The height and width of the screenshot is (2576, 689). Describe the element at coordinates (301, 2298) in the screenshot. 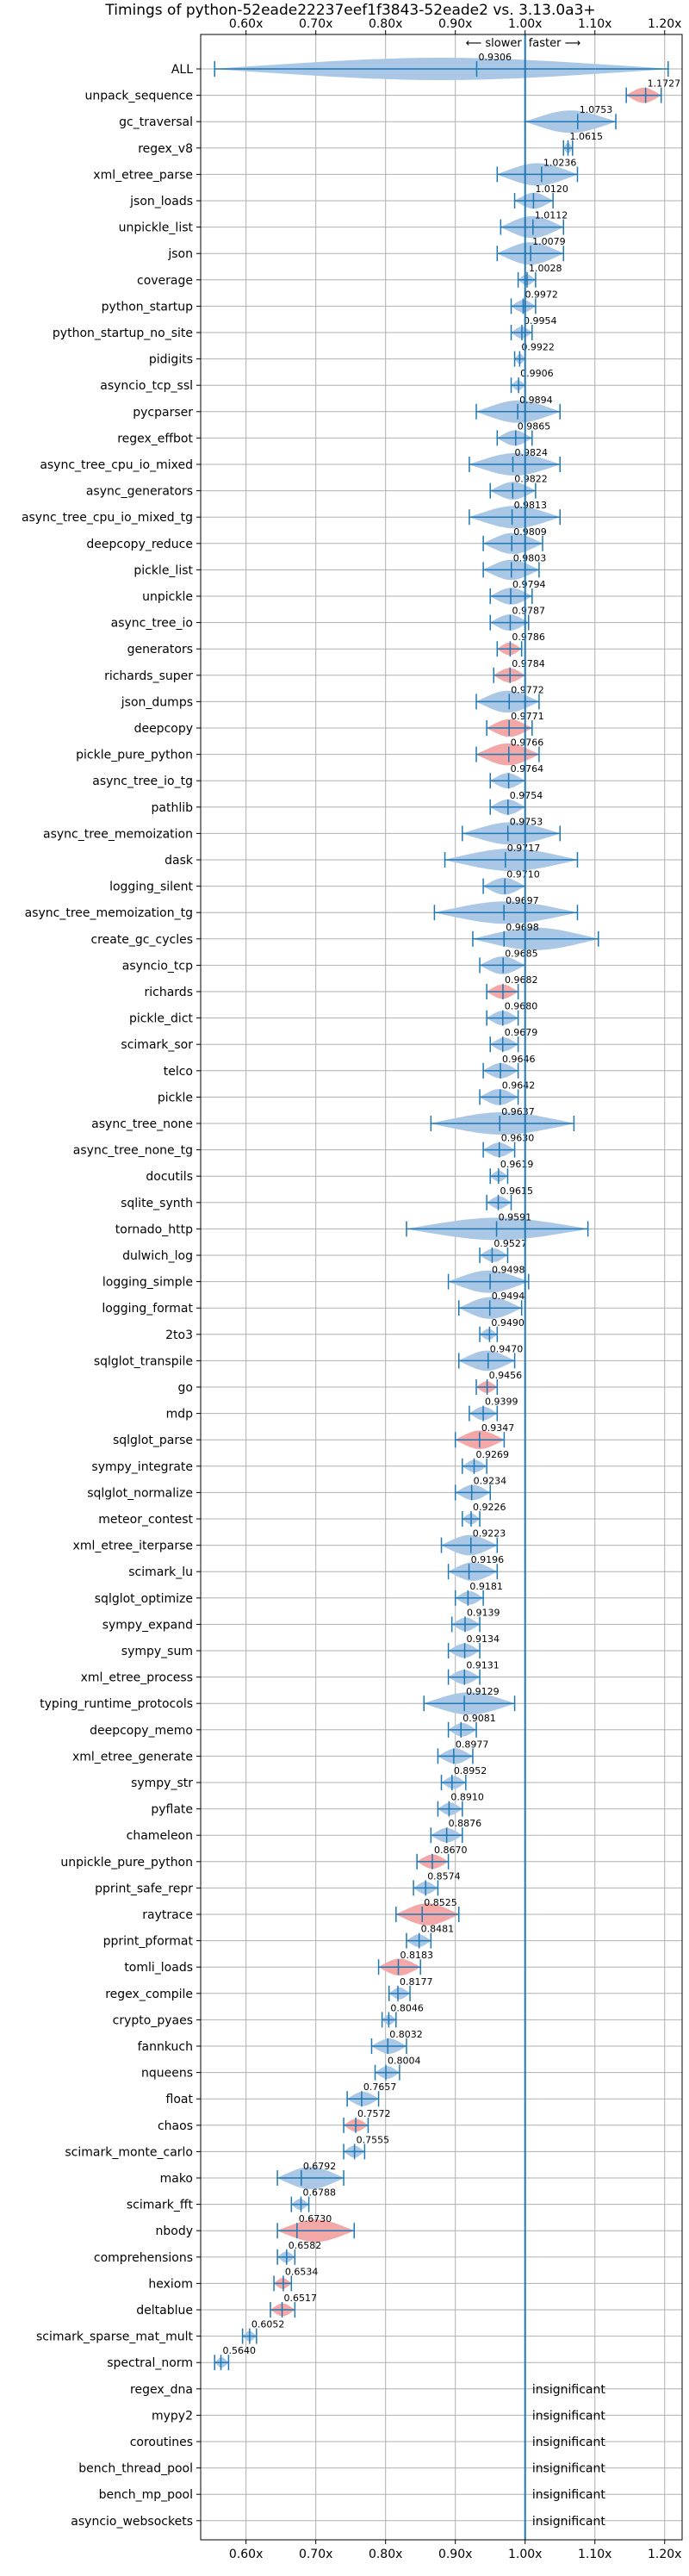

I see `value-label: 0.6517` at that location.